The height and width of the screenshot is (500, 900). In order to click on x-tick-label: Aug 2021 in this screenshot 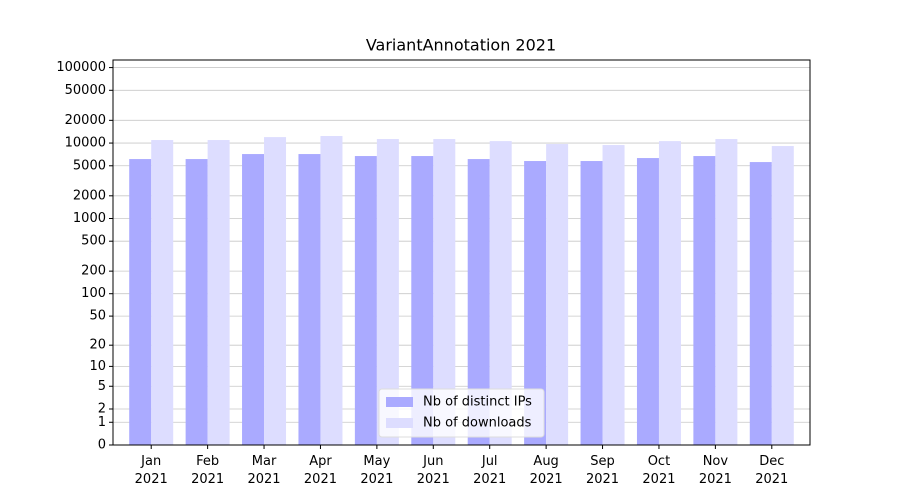, I will do `click(546, 470)`.